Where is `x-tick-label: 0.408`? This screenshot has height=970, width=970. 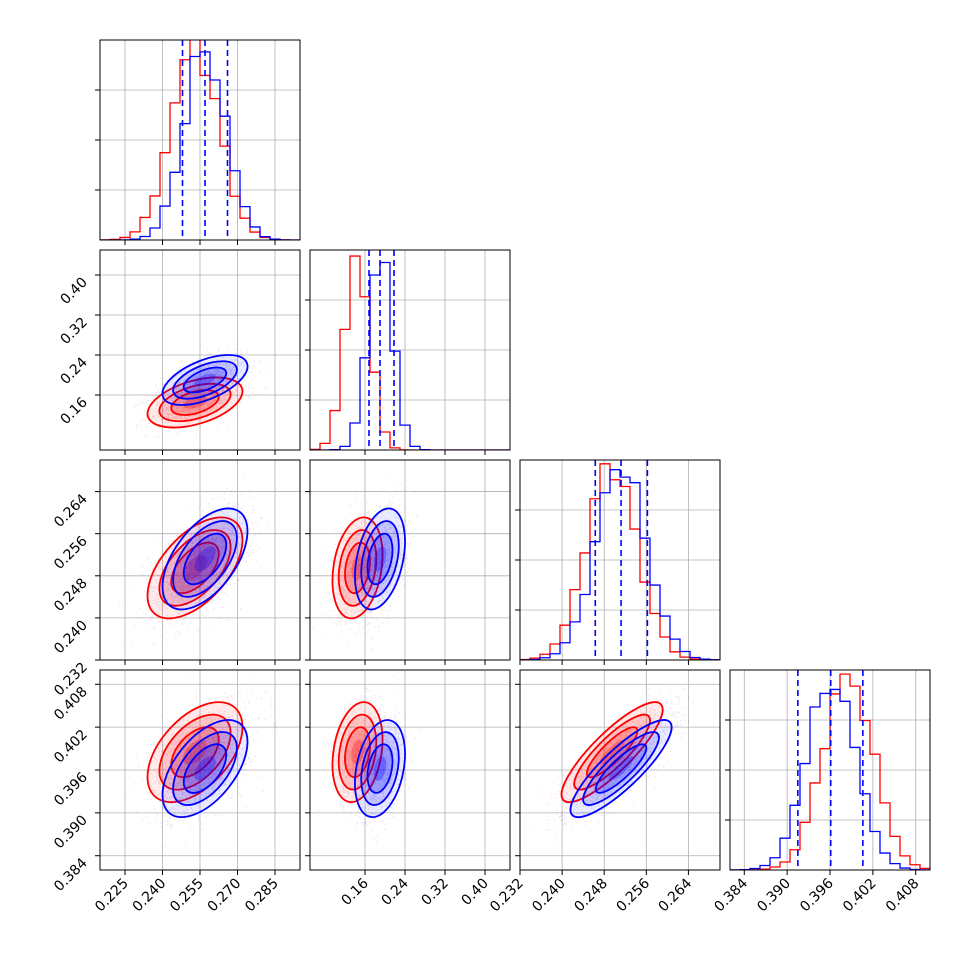
x-tick-label: 0.408 is located at coordinates (903, 896).